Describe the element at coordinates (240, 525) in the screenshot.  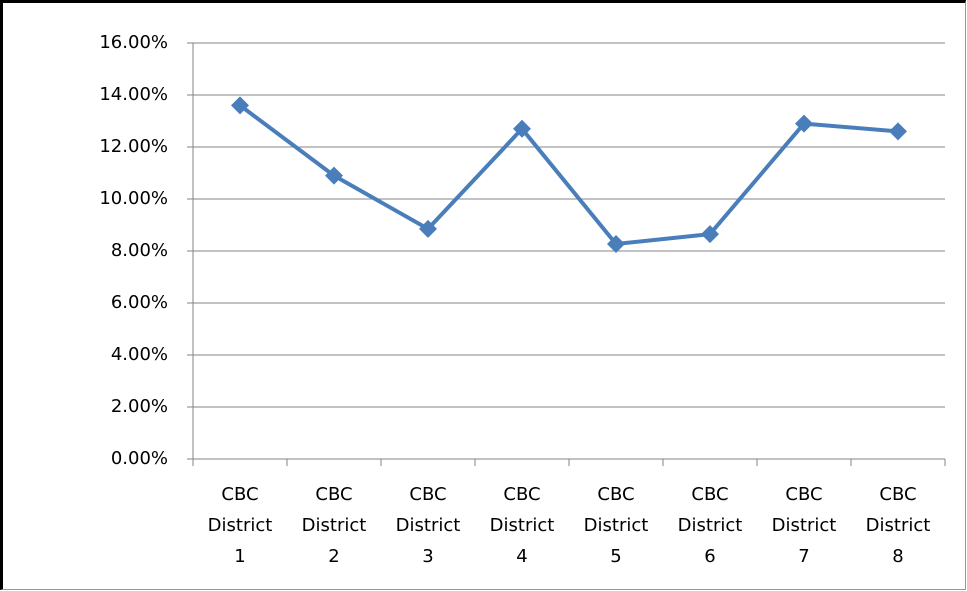
I see `x-tick-label: CBC District 1` at that location.